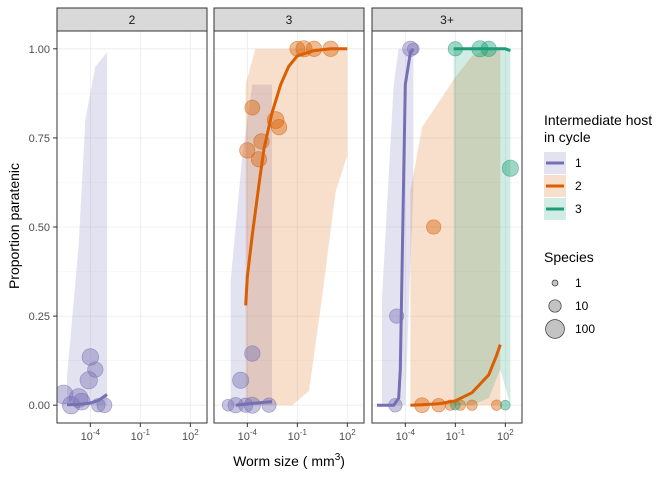 The height and width of the screenshot is (480, 672). What do you see at coordinates (39, 317) in the screenshot?
I see `y-tick-label: 0.25` at bounding box center [39, 317].